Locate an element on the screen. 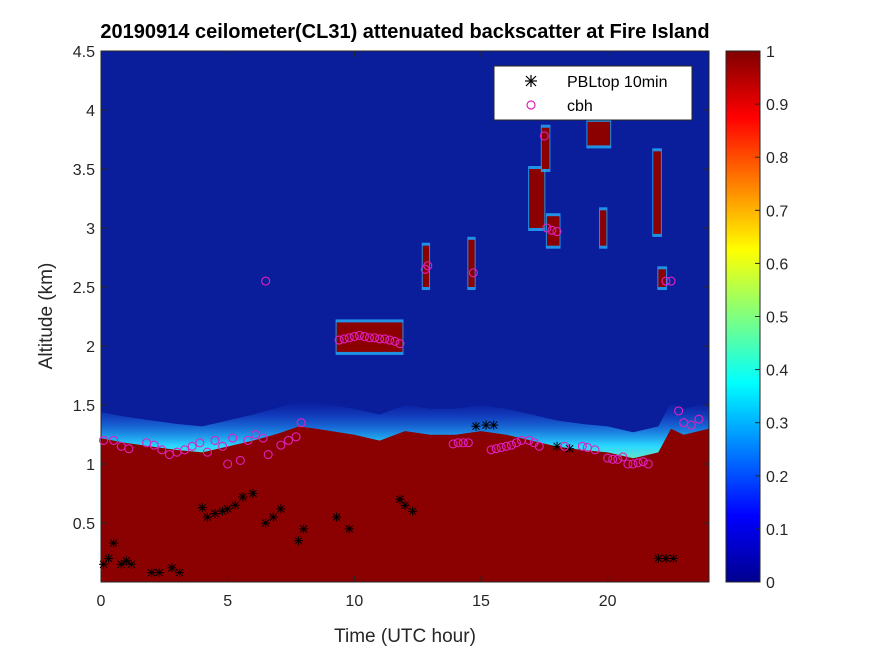 The height and width of the screenshot is (656, 875). x-tick-label: 10 is located at coordinates (354, 601).